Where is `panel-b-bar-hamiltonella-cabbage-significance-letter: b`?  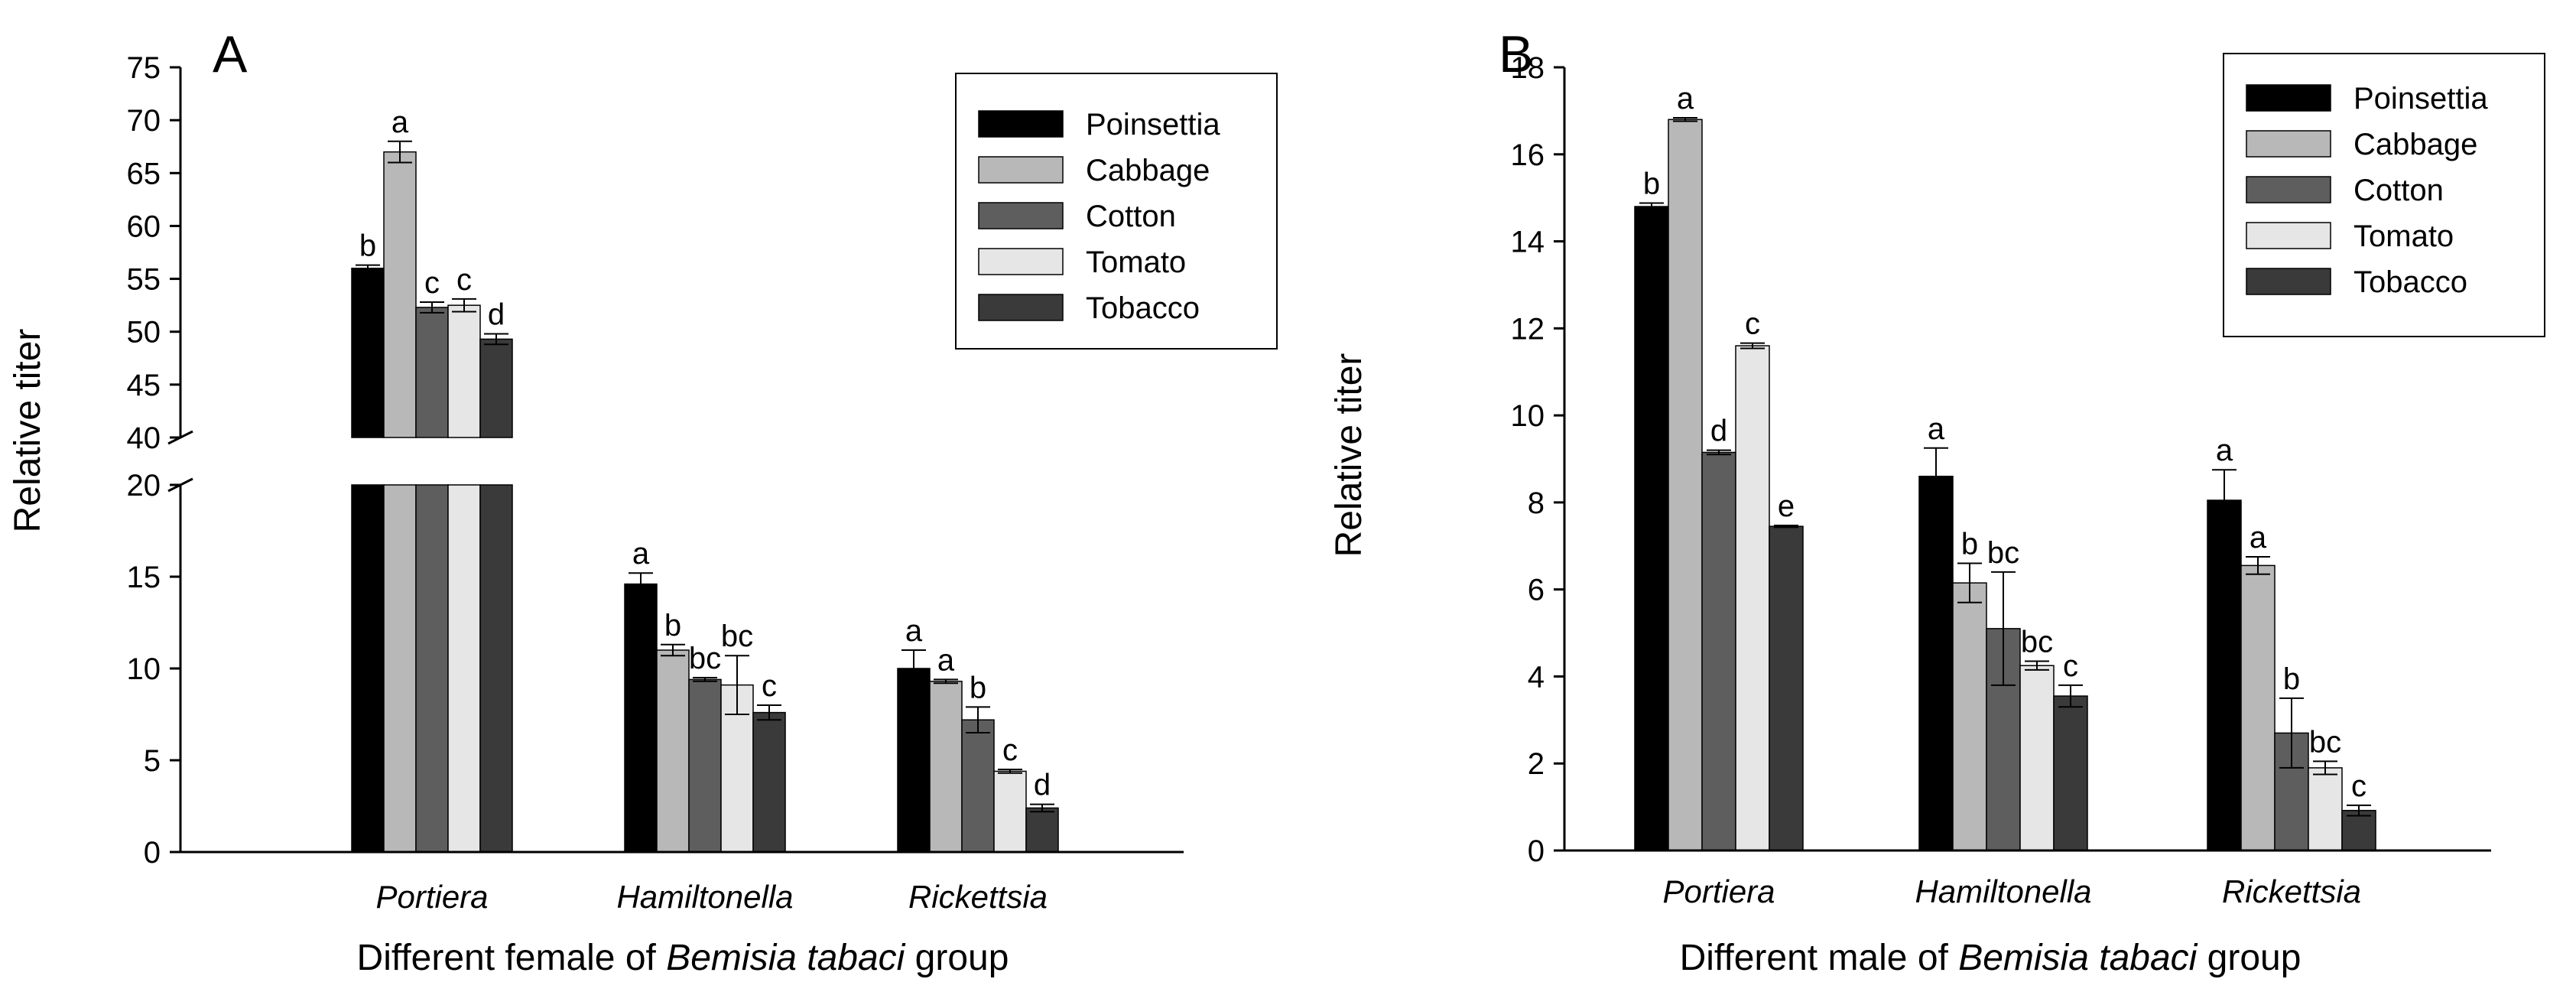
panel-b-bar-hamiltonella-cabbage-significance-letter: b is located at coordinates (1970, 544).